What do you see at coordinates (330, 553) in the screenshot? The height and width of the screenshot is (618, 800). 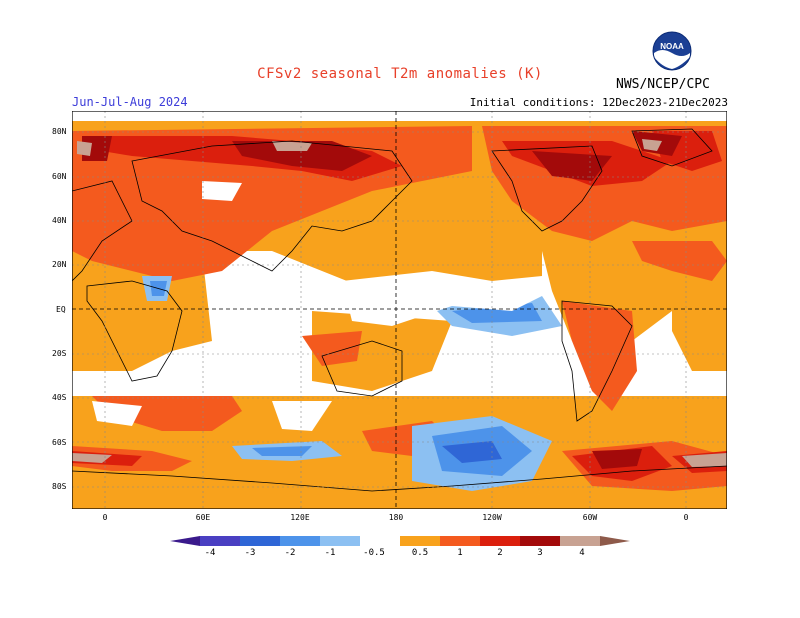 I see `colorbar-label: -1` at bounding box center [330, 553].